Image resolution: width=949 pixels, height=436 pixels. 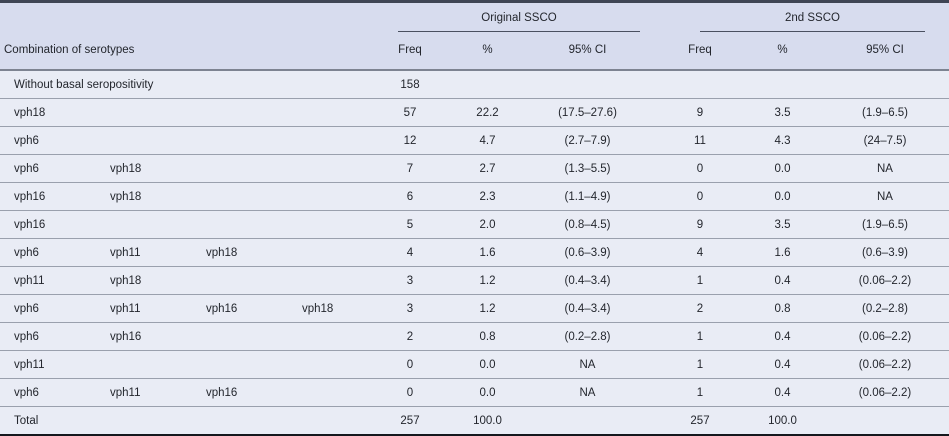 What do you see at coordinates (587, 336) in the screenshot?
I see `orig-ci-cell: (0.2–2.8)` at bounding box center [587, 336].